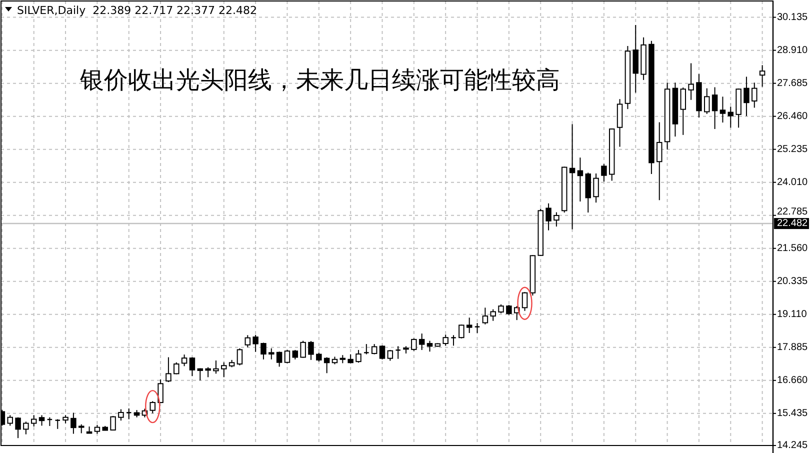 This screenshot has width=810, height=453. I want to click on y-tick-label: 16.660, so click(792, 380).